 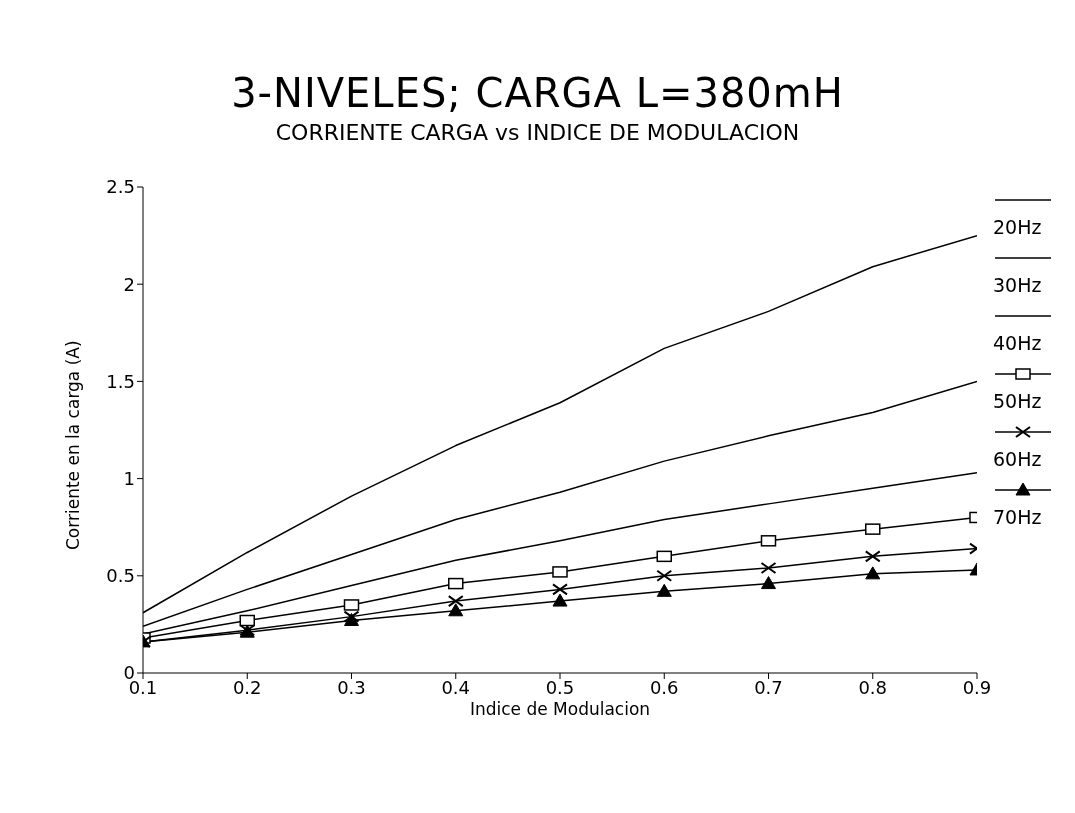 What do you see at coordinates (1018, 401) in the screenshot?
I see `legend-label: 50Hz` at bounding box center [1018, 401].